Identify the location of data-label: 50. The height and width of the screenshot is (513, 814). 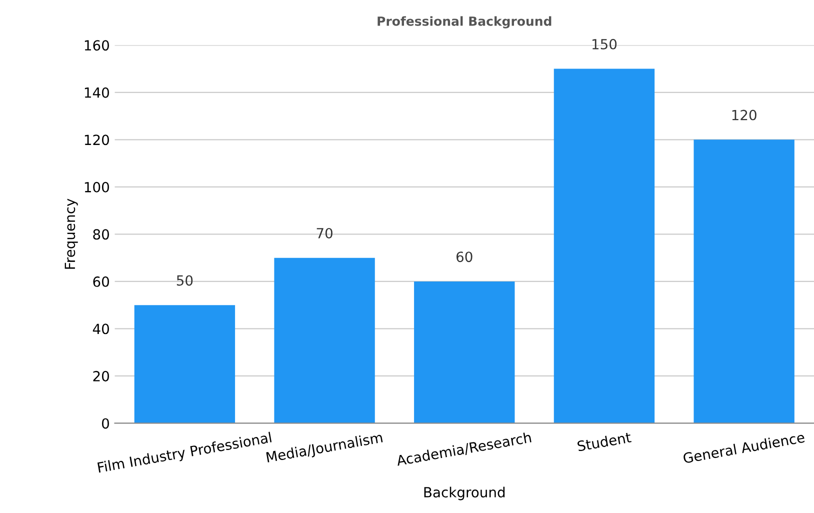
(184, 280).